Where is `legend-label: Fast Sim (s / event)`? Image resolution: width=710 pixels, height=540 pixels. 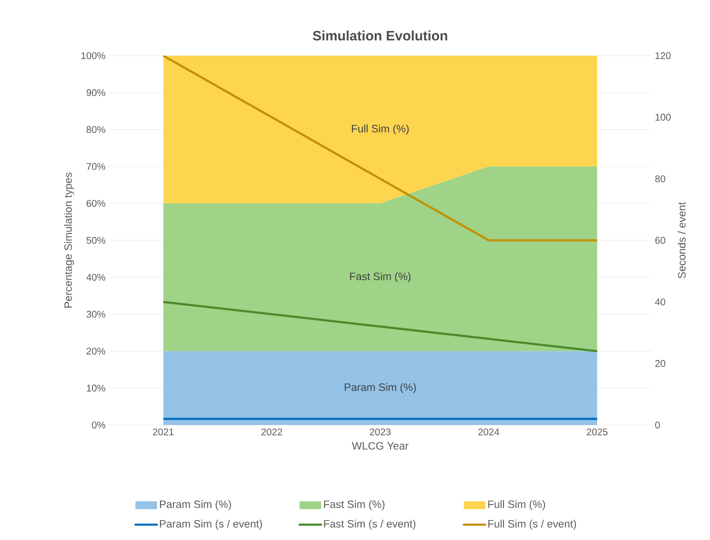
legend-label: Fast Sim (s / event) is located at coordinates (370, 525).